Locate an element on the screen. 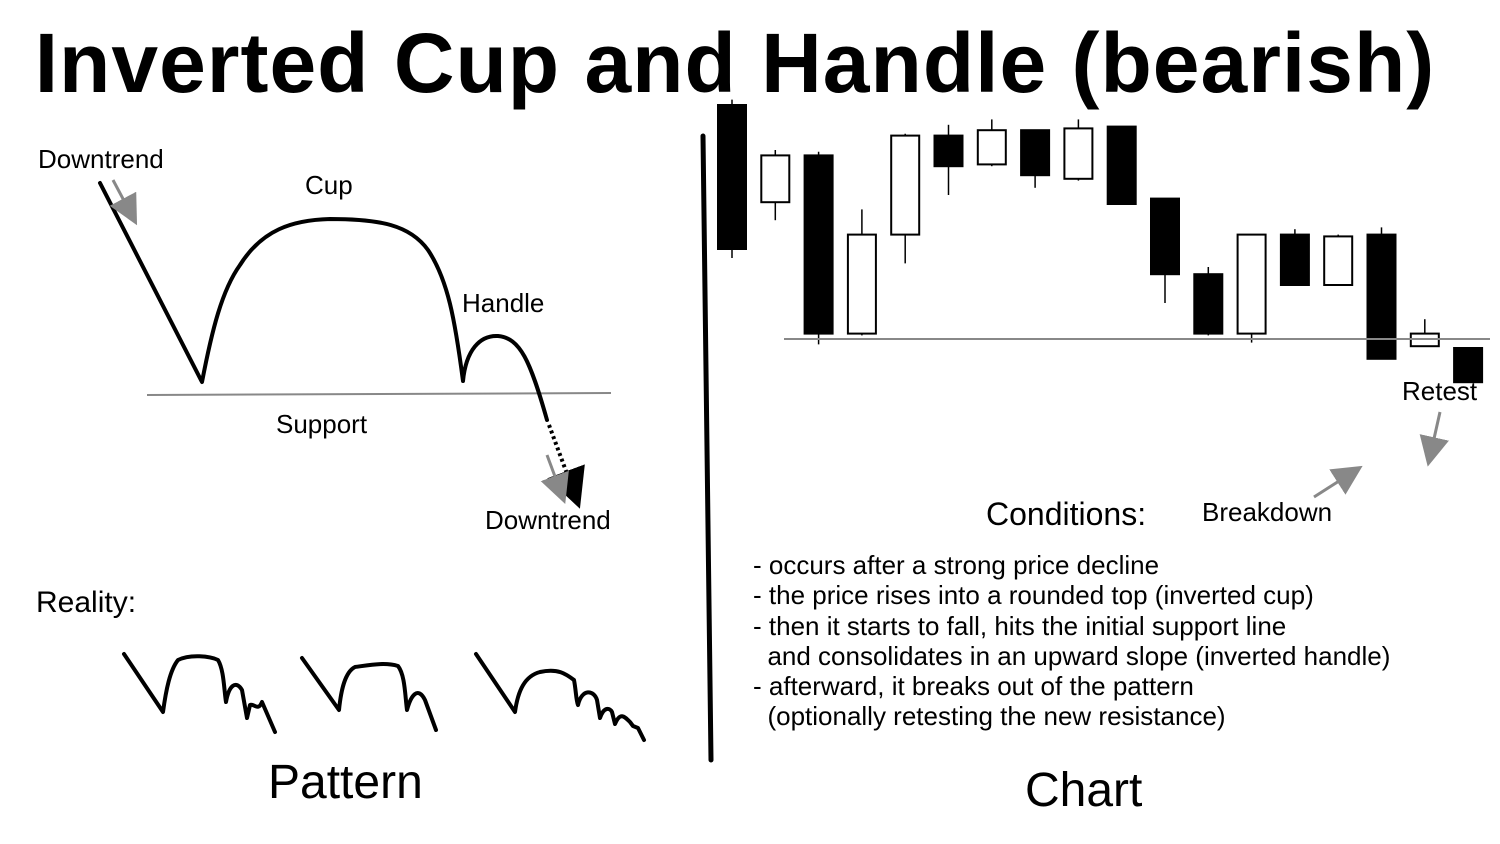 The image size is (1500, 844). label-reality: Reality: is located at coordinates (86, 602).